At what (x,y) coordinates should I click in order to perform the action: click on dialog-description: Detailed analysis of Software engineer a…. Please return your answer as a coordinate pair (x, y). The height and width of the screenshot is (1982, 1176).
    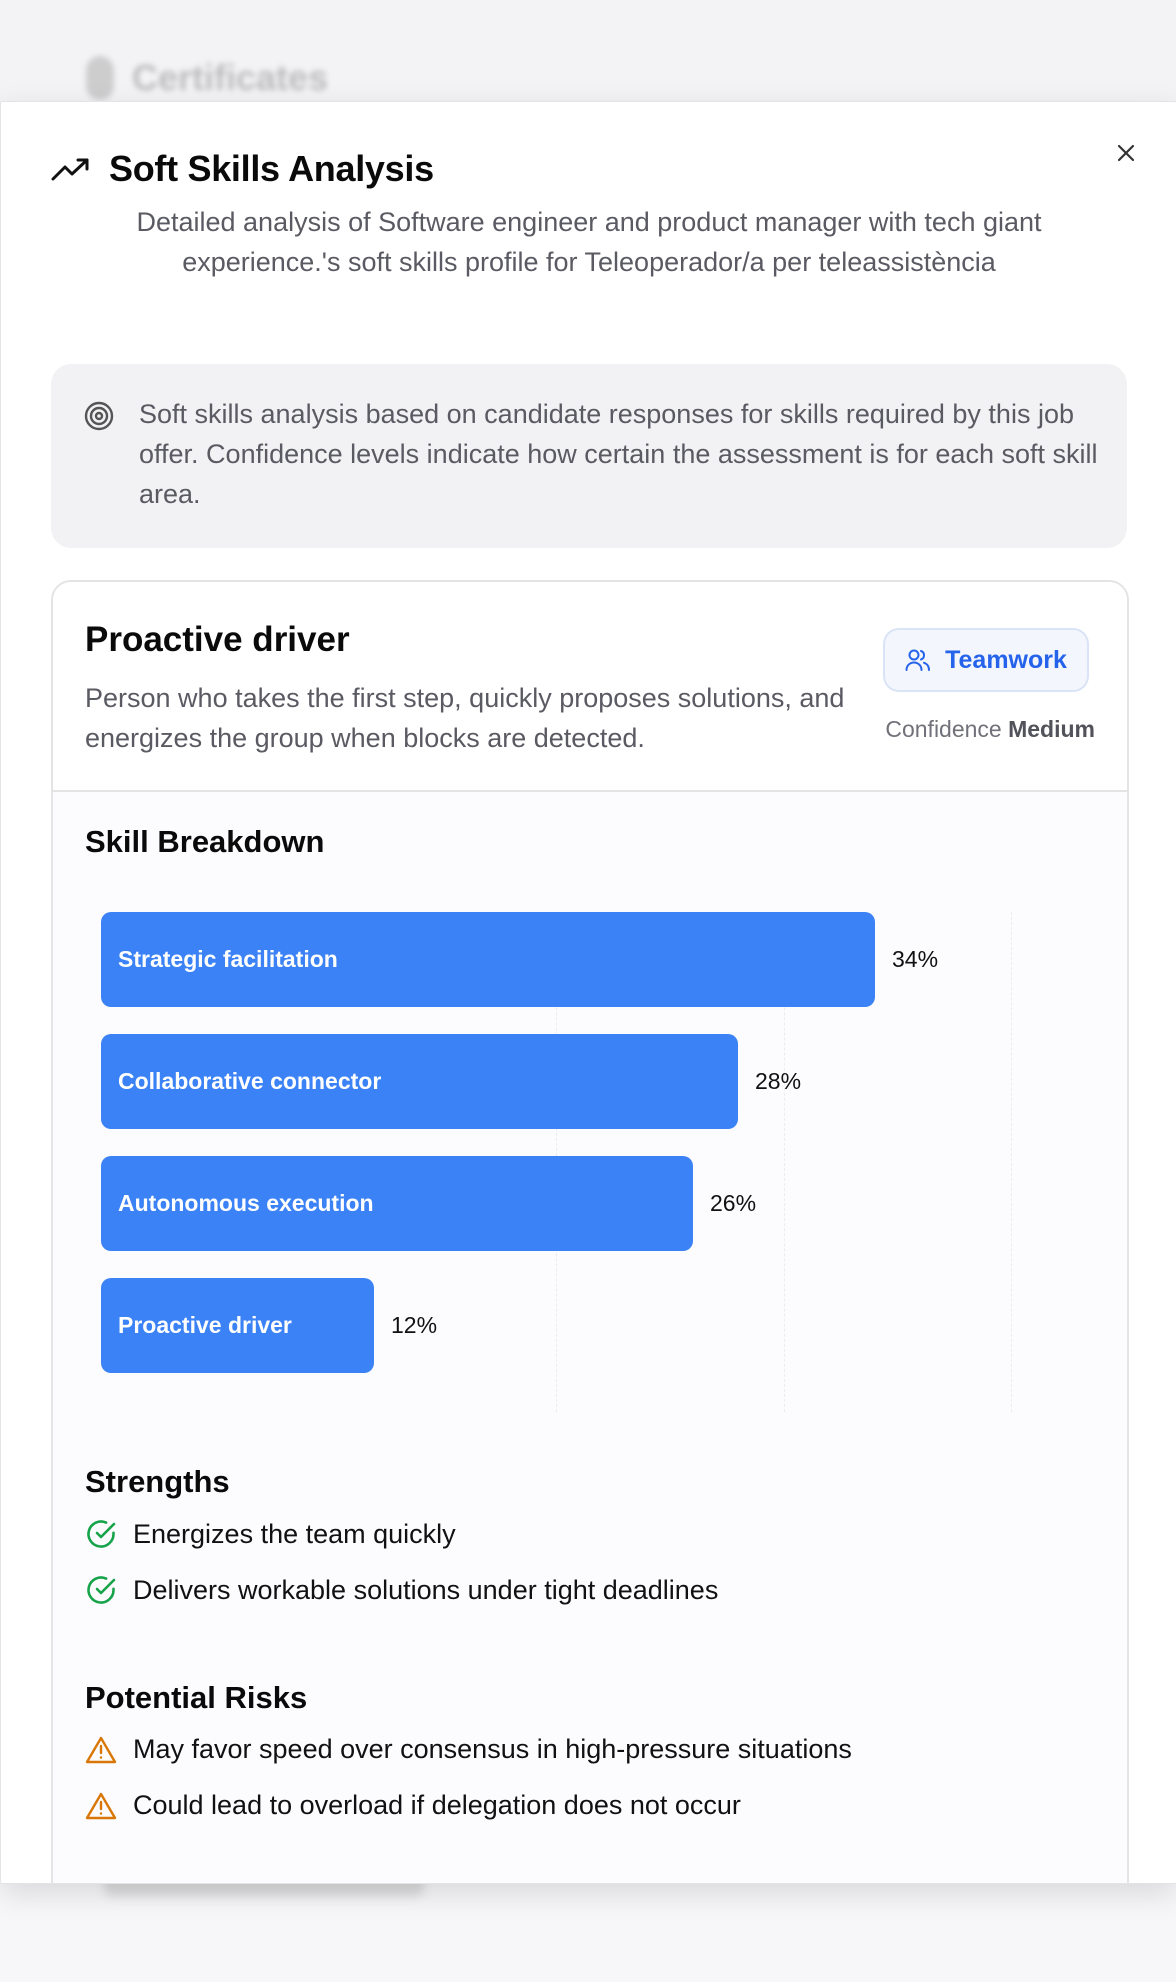
    Looking at the image, I should click on (589, 242).